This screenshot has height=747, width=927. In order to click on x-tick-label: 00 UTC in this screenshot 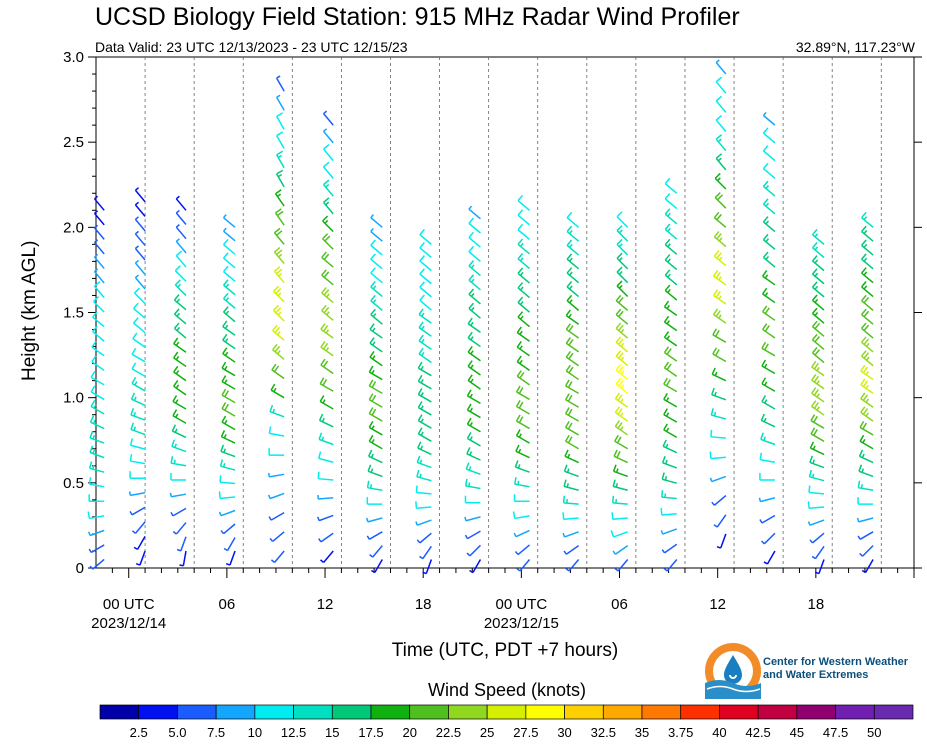, I will do `click(129, 604)`.